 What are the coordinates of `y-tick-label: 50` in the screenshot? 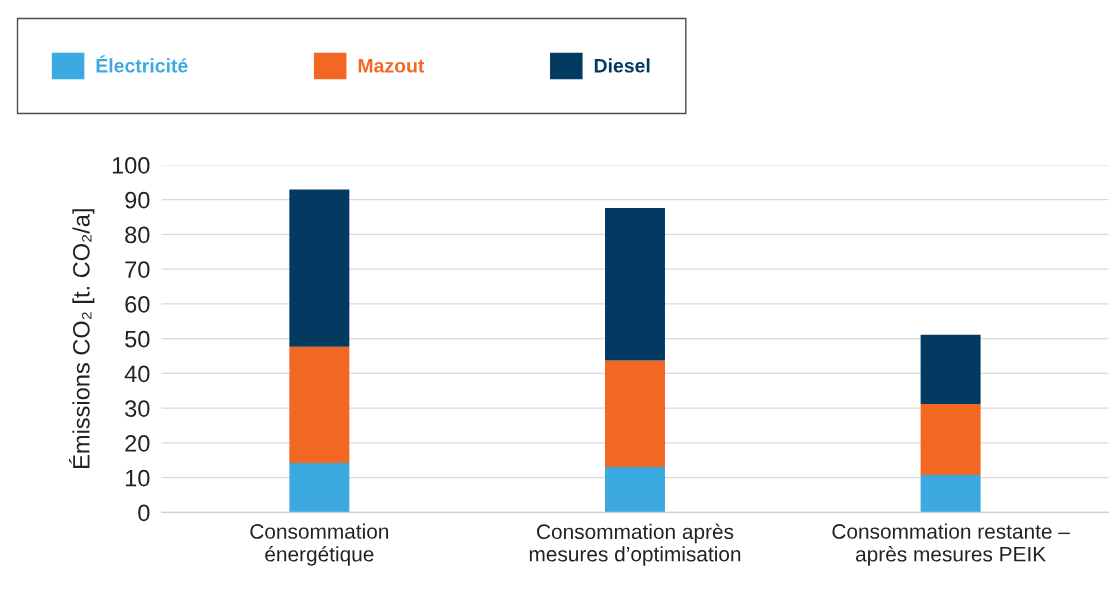 It's located at (137, 339).